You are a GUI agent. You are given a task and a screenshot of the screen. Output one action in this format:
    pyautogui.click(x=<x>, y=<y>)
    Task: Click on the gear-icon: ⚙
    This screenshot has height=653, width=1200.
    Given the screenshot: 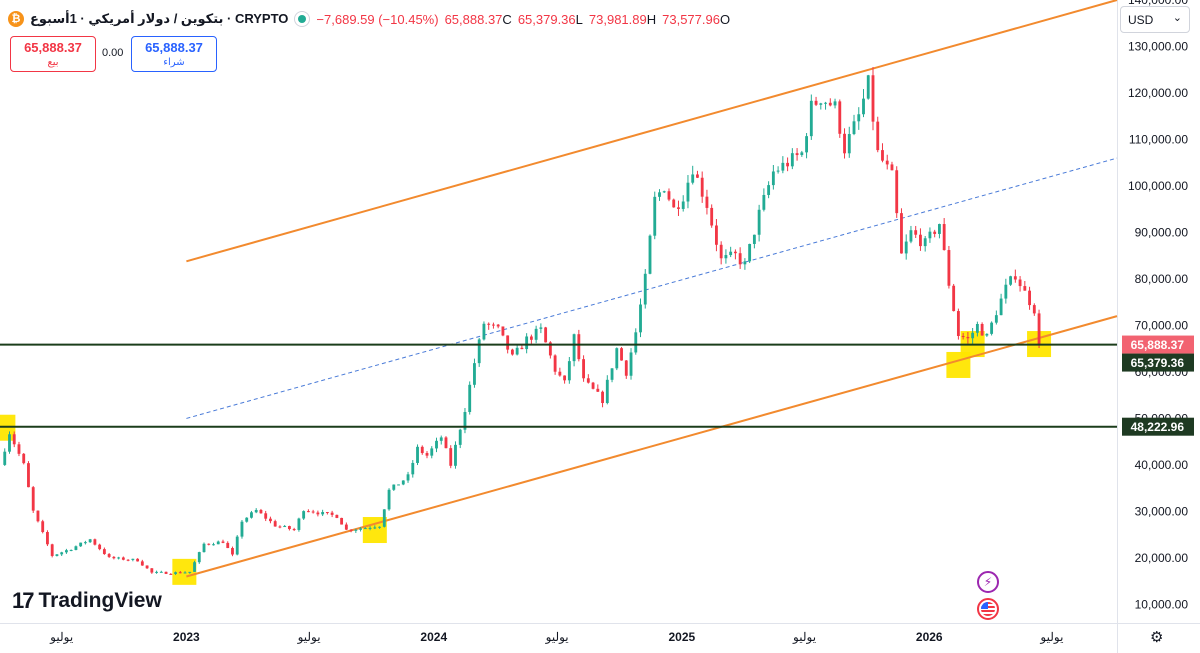 What is the action you would take?
    pyautogui.click(x=1157, y=637)
    